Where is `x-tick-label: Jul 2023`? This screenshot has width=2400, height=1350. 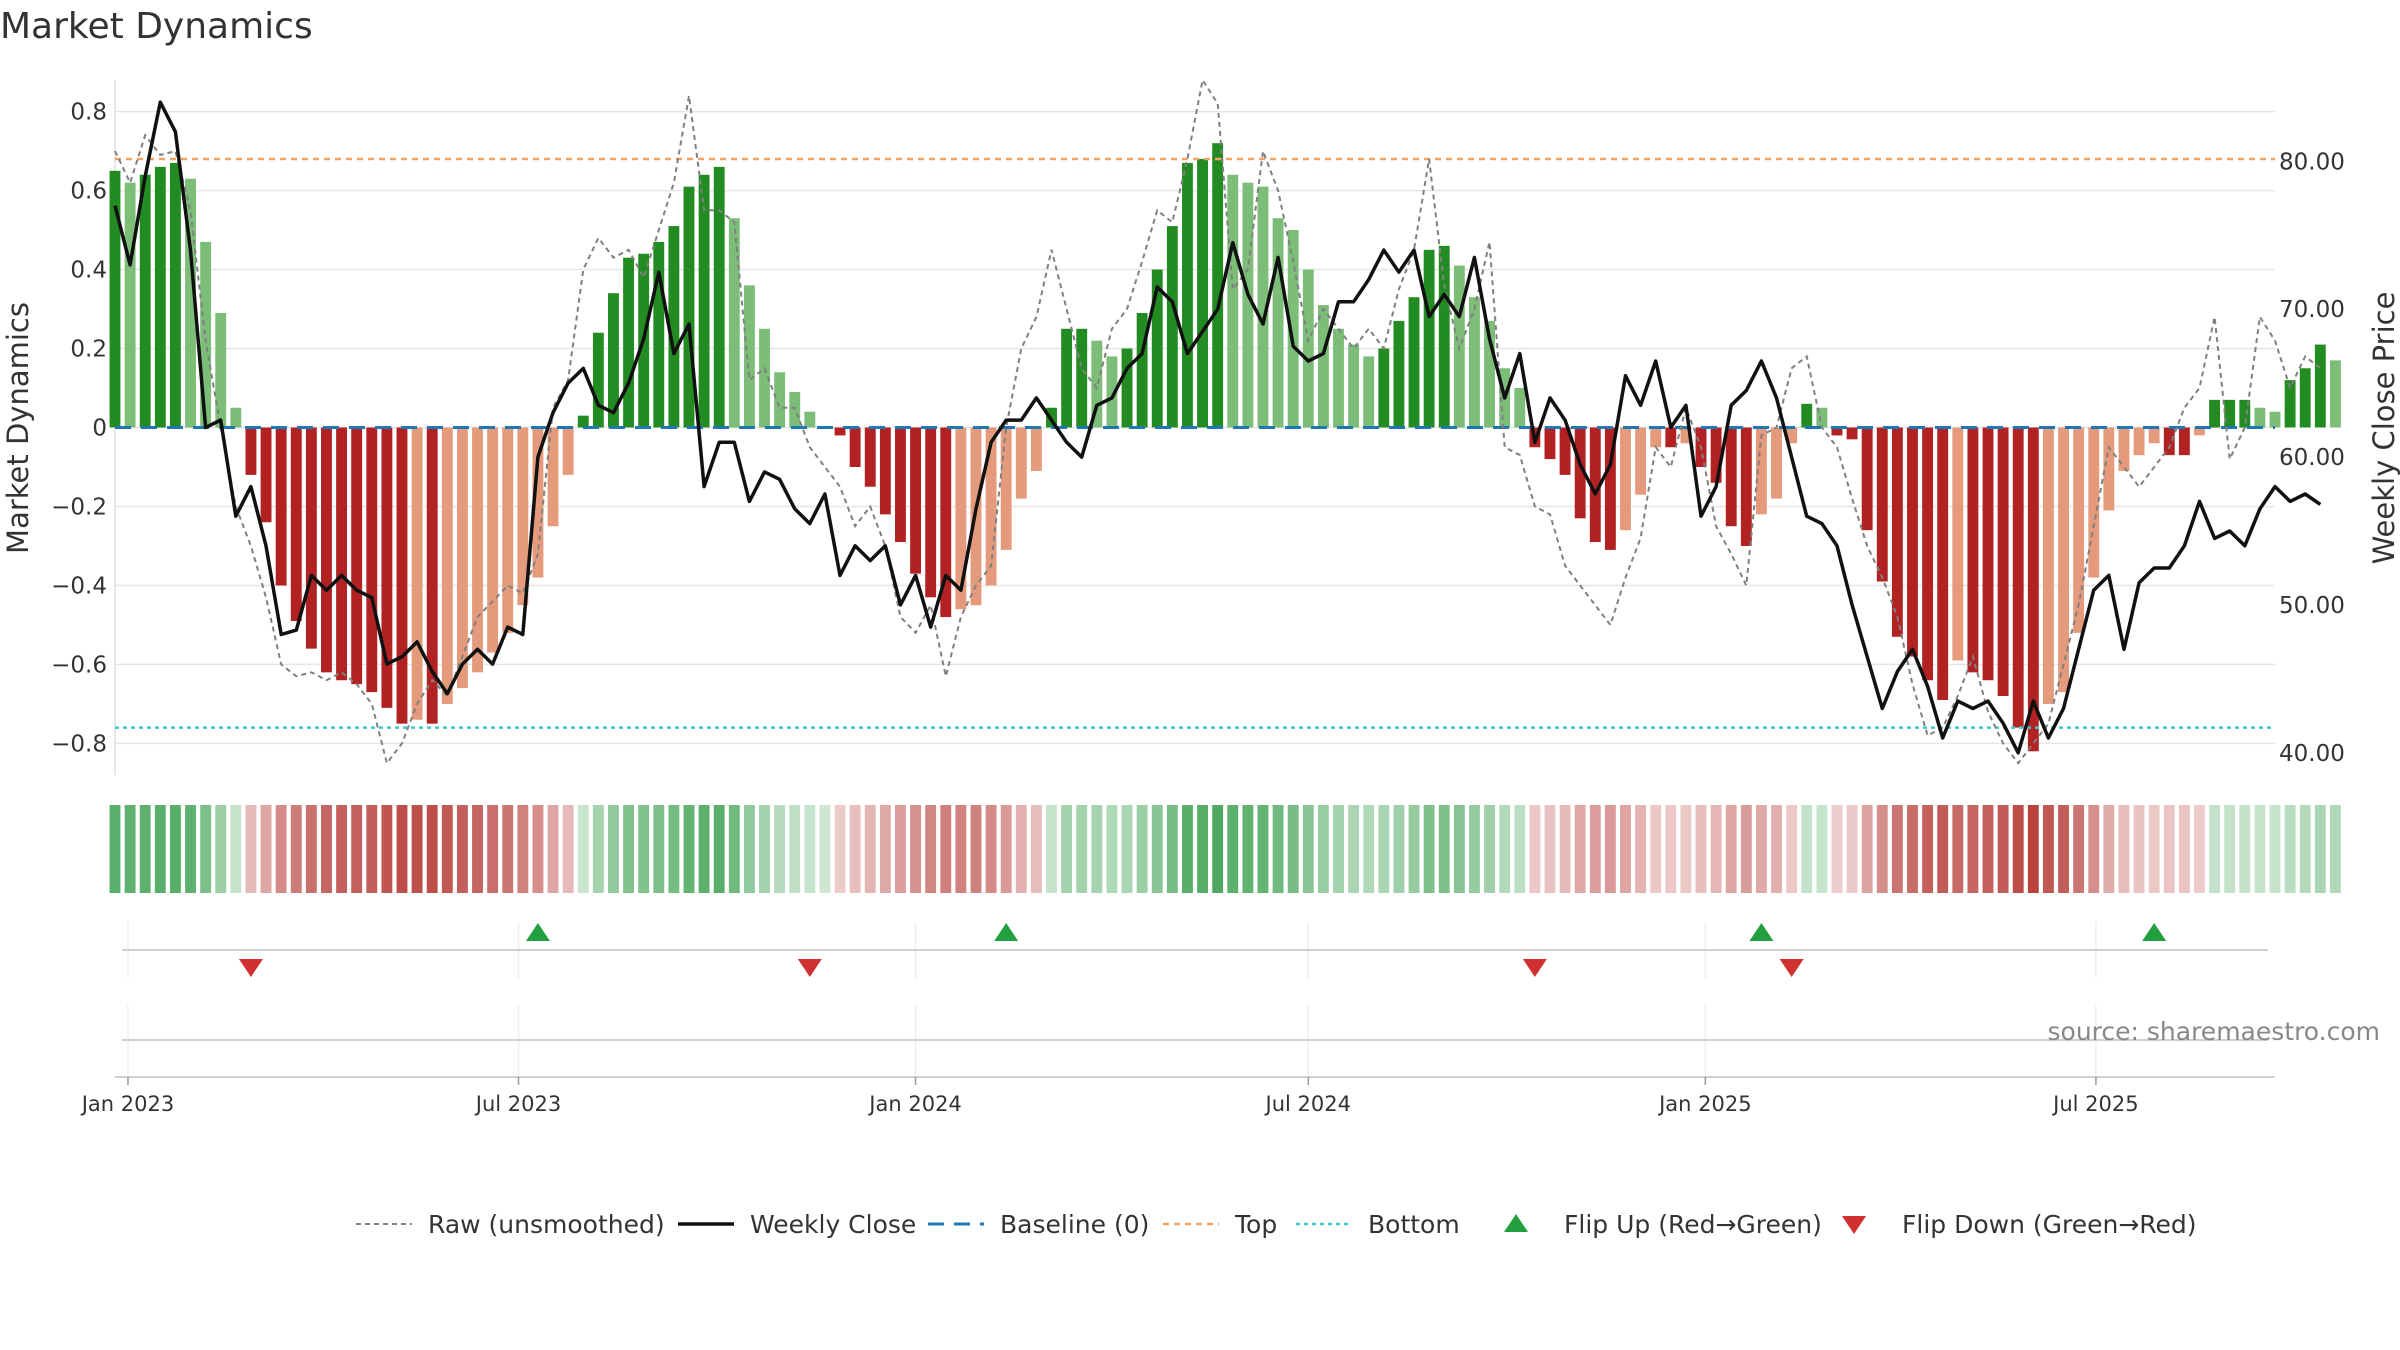 x-tick-label: Jul 2023 is located at coordinates (517, 1104).